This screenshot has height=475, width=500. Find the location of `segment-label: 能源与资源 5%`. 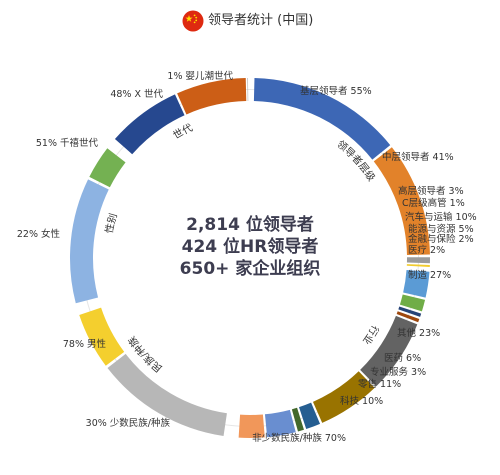

segment-label: 能源与资源 5% is located at coordinates (441, 229).